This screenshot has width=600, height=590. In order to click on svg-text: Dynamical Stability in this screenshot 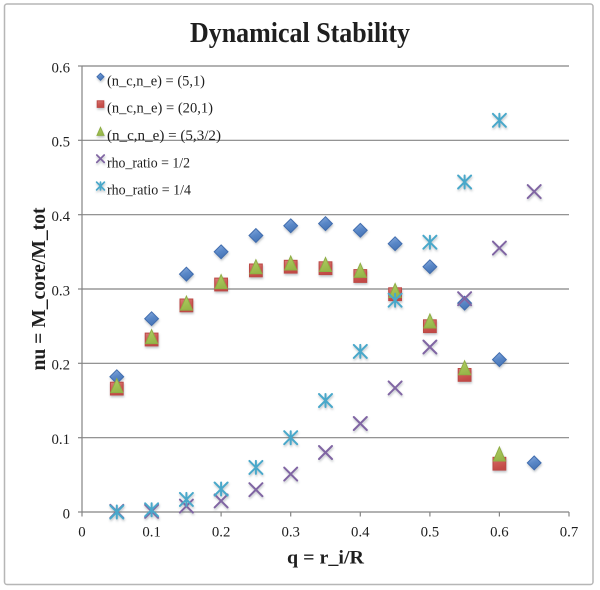, I will do `click(300, 33)`.